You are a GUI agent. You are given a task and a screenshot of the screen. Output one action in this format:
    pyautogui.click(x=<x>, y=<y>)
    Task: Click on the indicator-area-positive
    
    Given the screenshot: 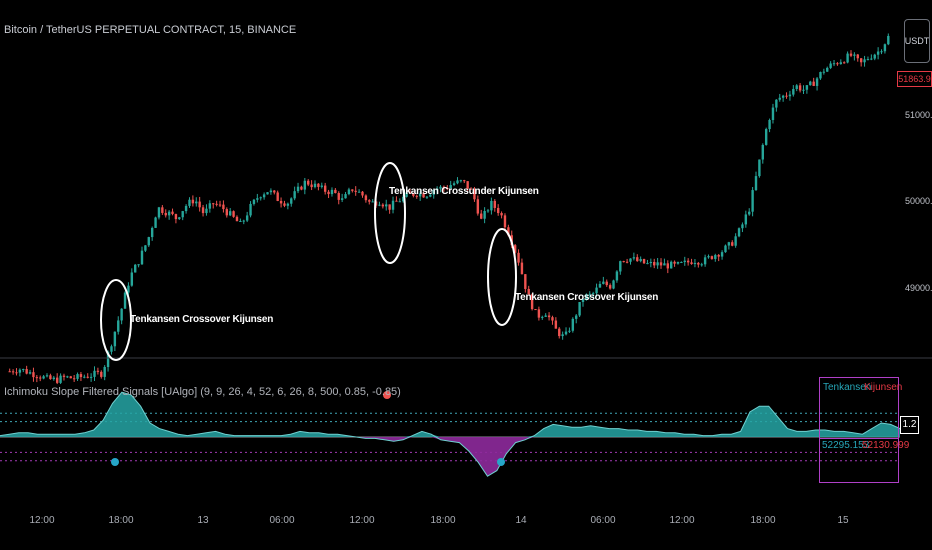 What is the action you would take?
    pyautogui.click(x=450, y=414)
    